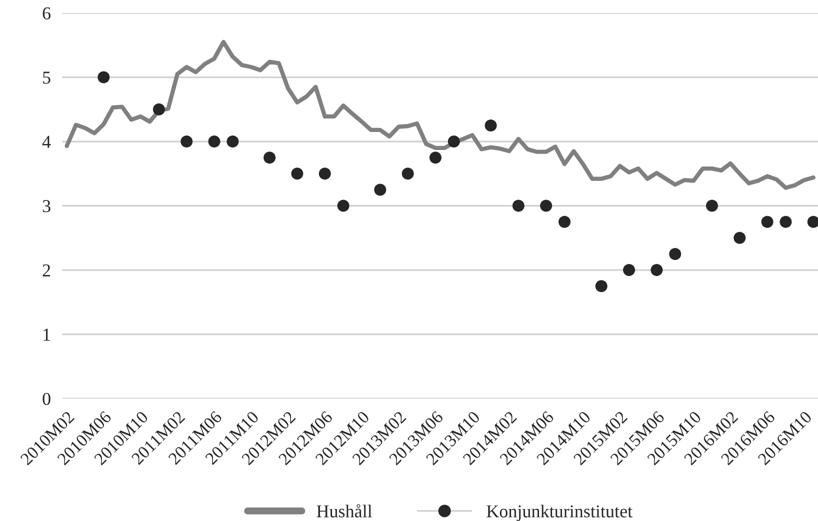 Image resolution: width=818 pixels, height=521 pixels. Describe the element at coordinates (344, 511) in the screenshot. I see `legend-label: Hushåll` at that location.